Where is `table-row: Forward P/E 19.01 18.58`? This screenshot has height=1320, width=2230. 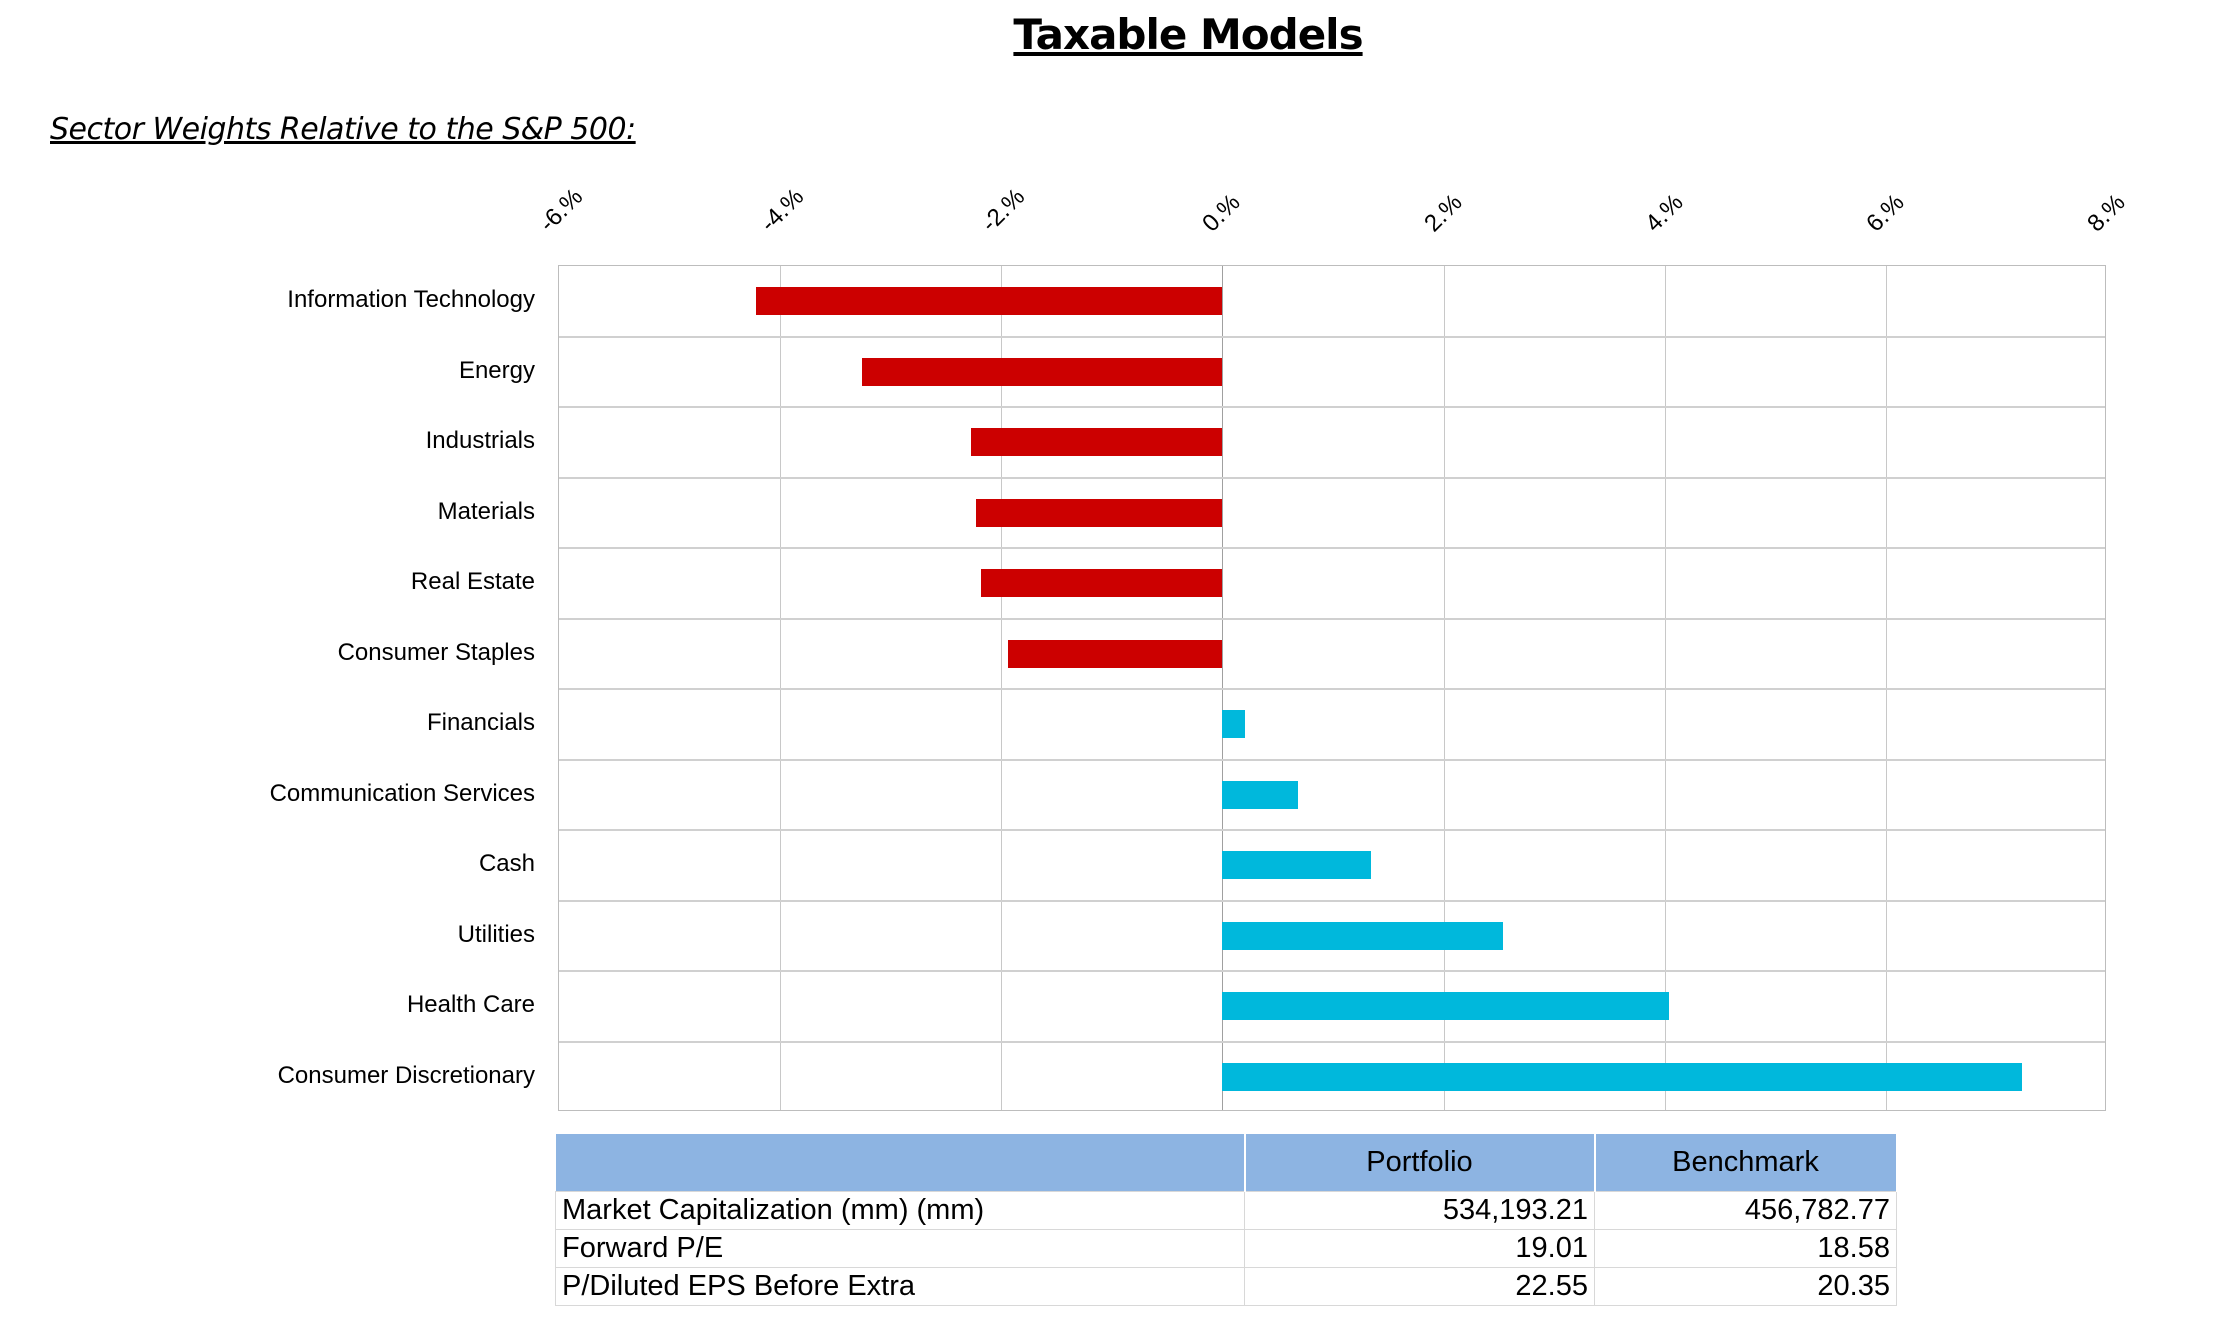
table-row: Forward P/E 19.01 18.58 is located at coordinates (1226, 1248).